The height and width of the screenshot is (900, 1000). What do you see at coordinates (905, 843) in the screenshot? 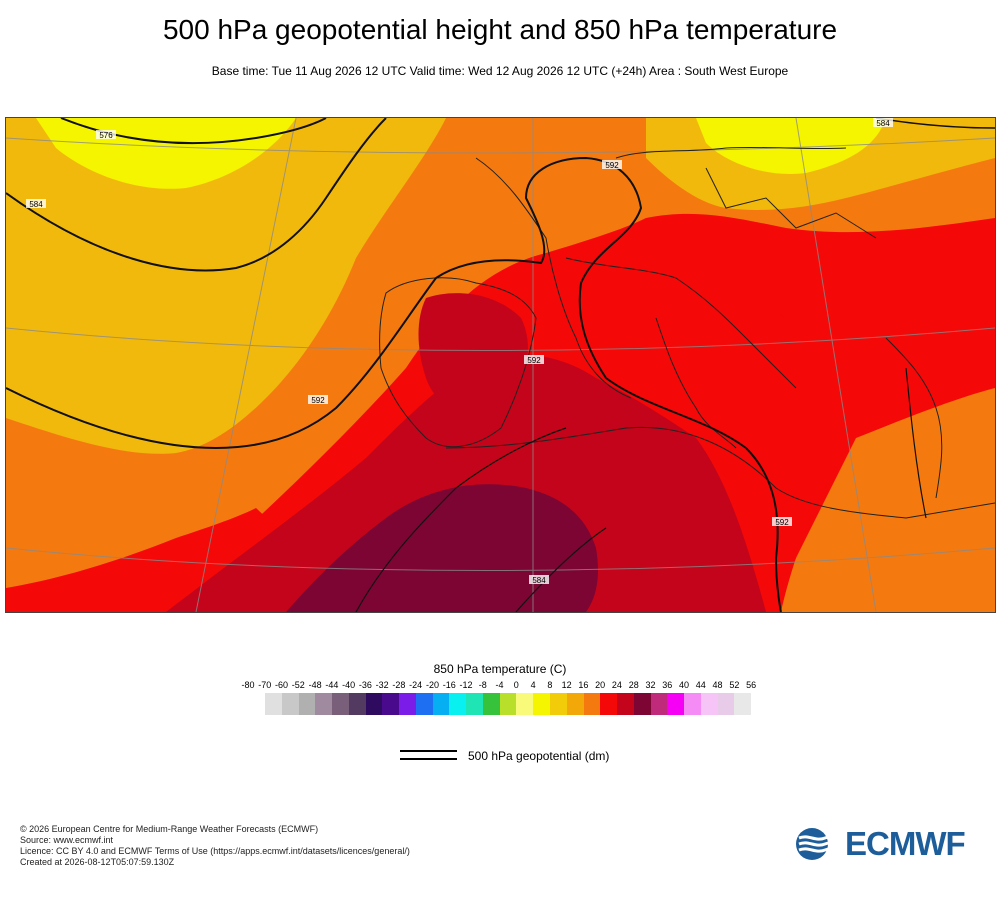
I see `ecmwf-logo-text: ECMWF` at bounding box center [905, 843].